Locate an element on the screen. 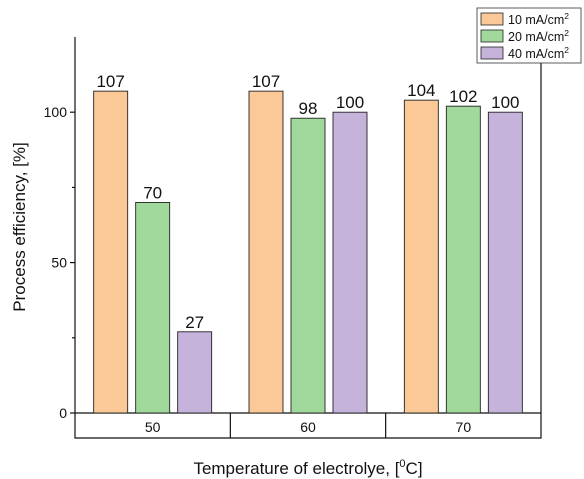 Image resolution: width=584 pixels, height=479 pixels. y-tick-label: 0 is located at coordinates (63, 413).